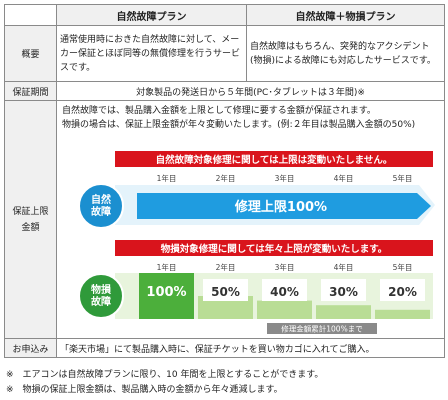 The width and height of the screenshot is (448, 400). Describe the element at coordinates (165, 375) in the screenshot. I see `note-aircon: ※ エアコンは自然故障プランに限り、10 年間を上限とすることができます。` at that location.